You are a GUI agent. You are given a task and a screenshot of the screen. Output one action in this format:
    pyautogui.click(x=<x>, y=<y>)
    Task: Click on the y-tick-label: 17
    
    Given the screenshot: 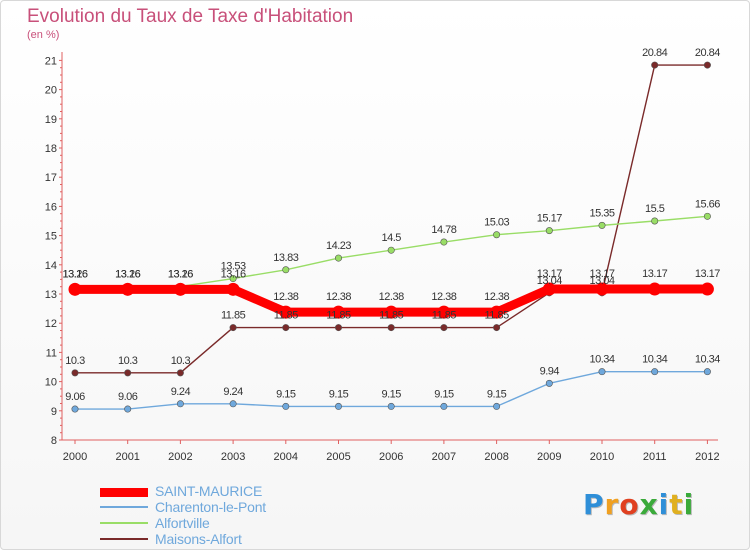 What is the action you would take?
    pyautogui.click(x=51, y=178)
    